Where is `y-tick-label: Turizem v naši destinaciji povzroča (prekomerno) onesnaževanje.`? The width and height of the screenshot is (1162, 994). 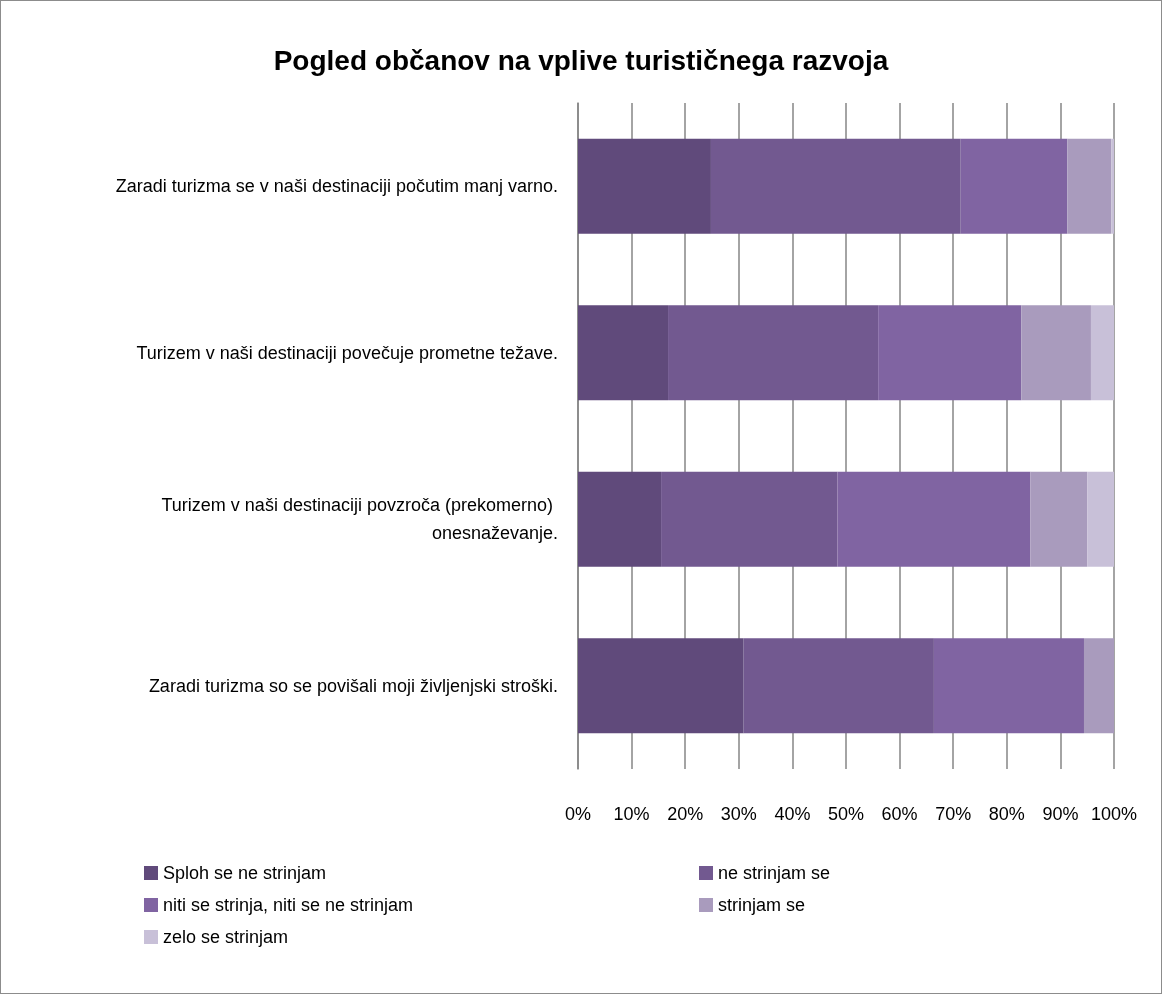 y-tick-label: Turizem v naši destinaciji povzroča (prekomerno) onesnaževanje. is located at coordinates (359, 519).